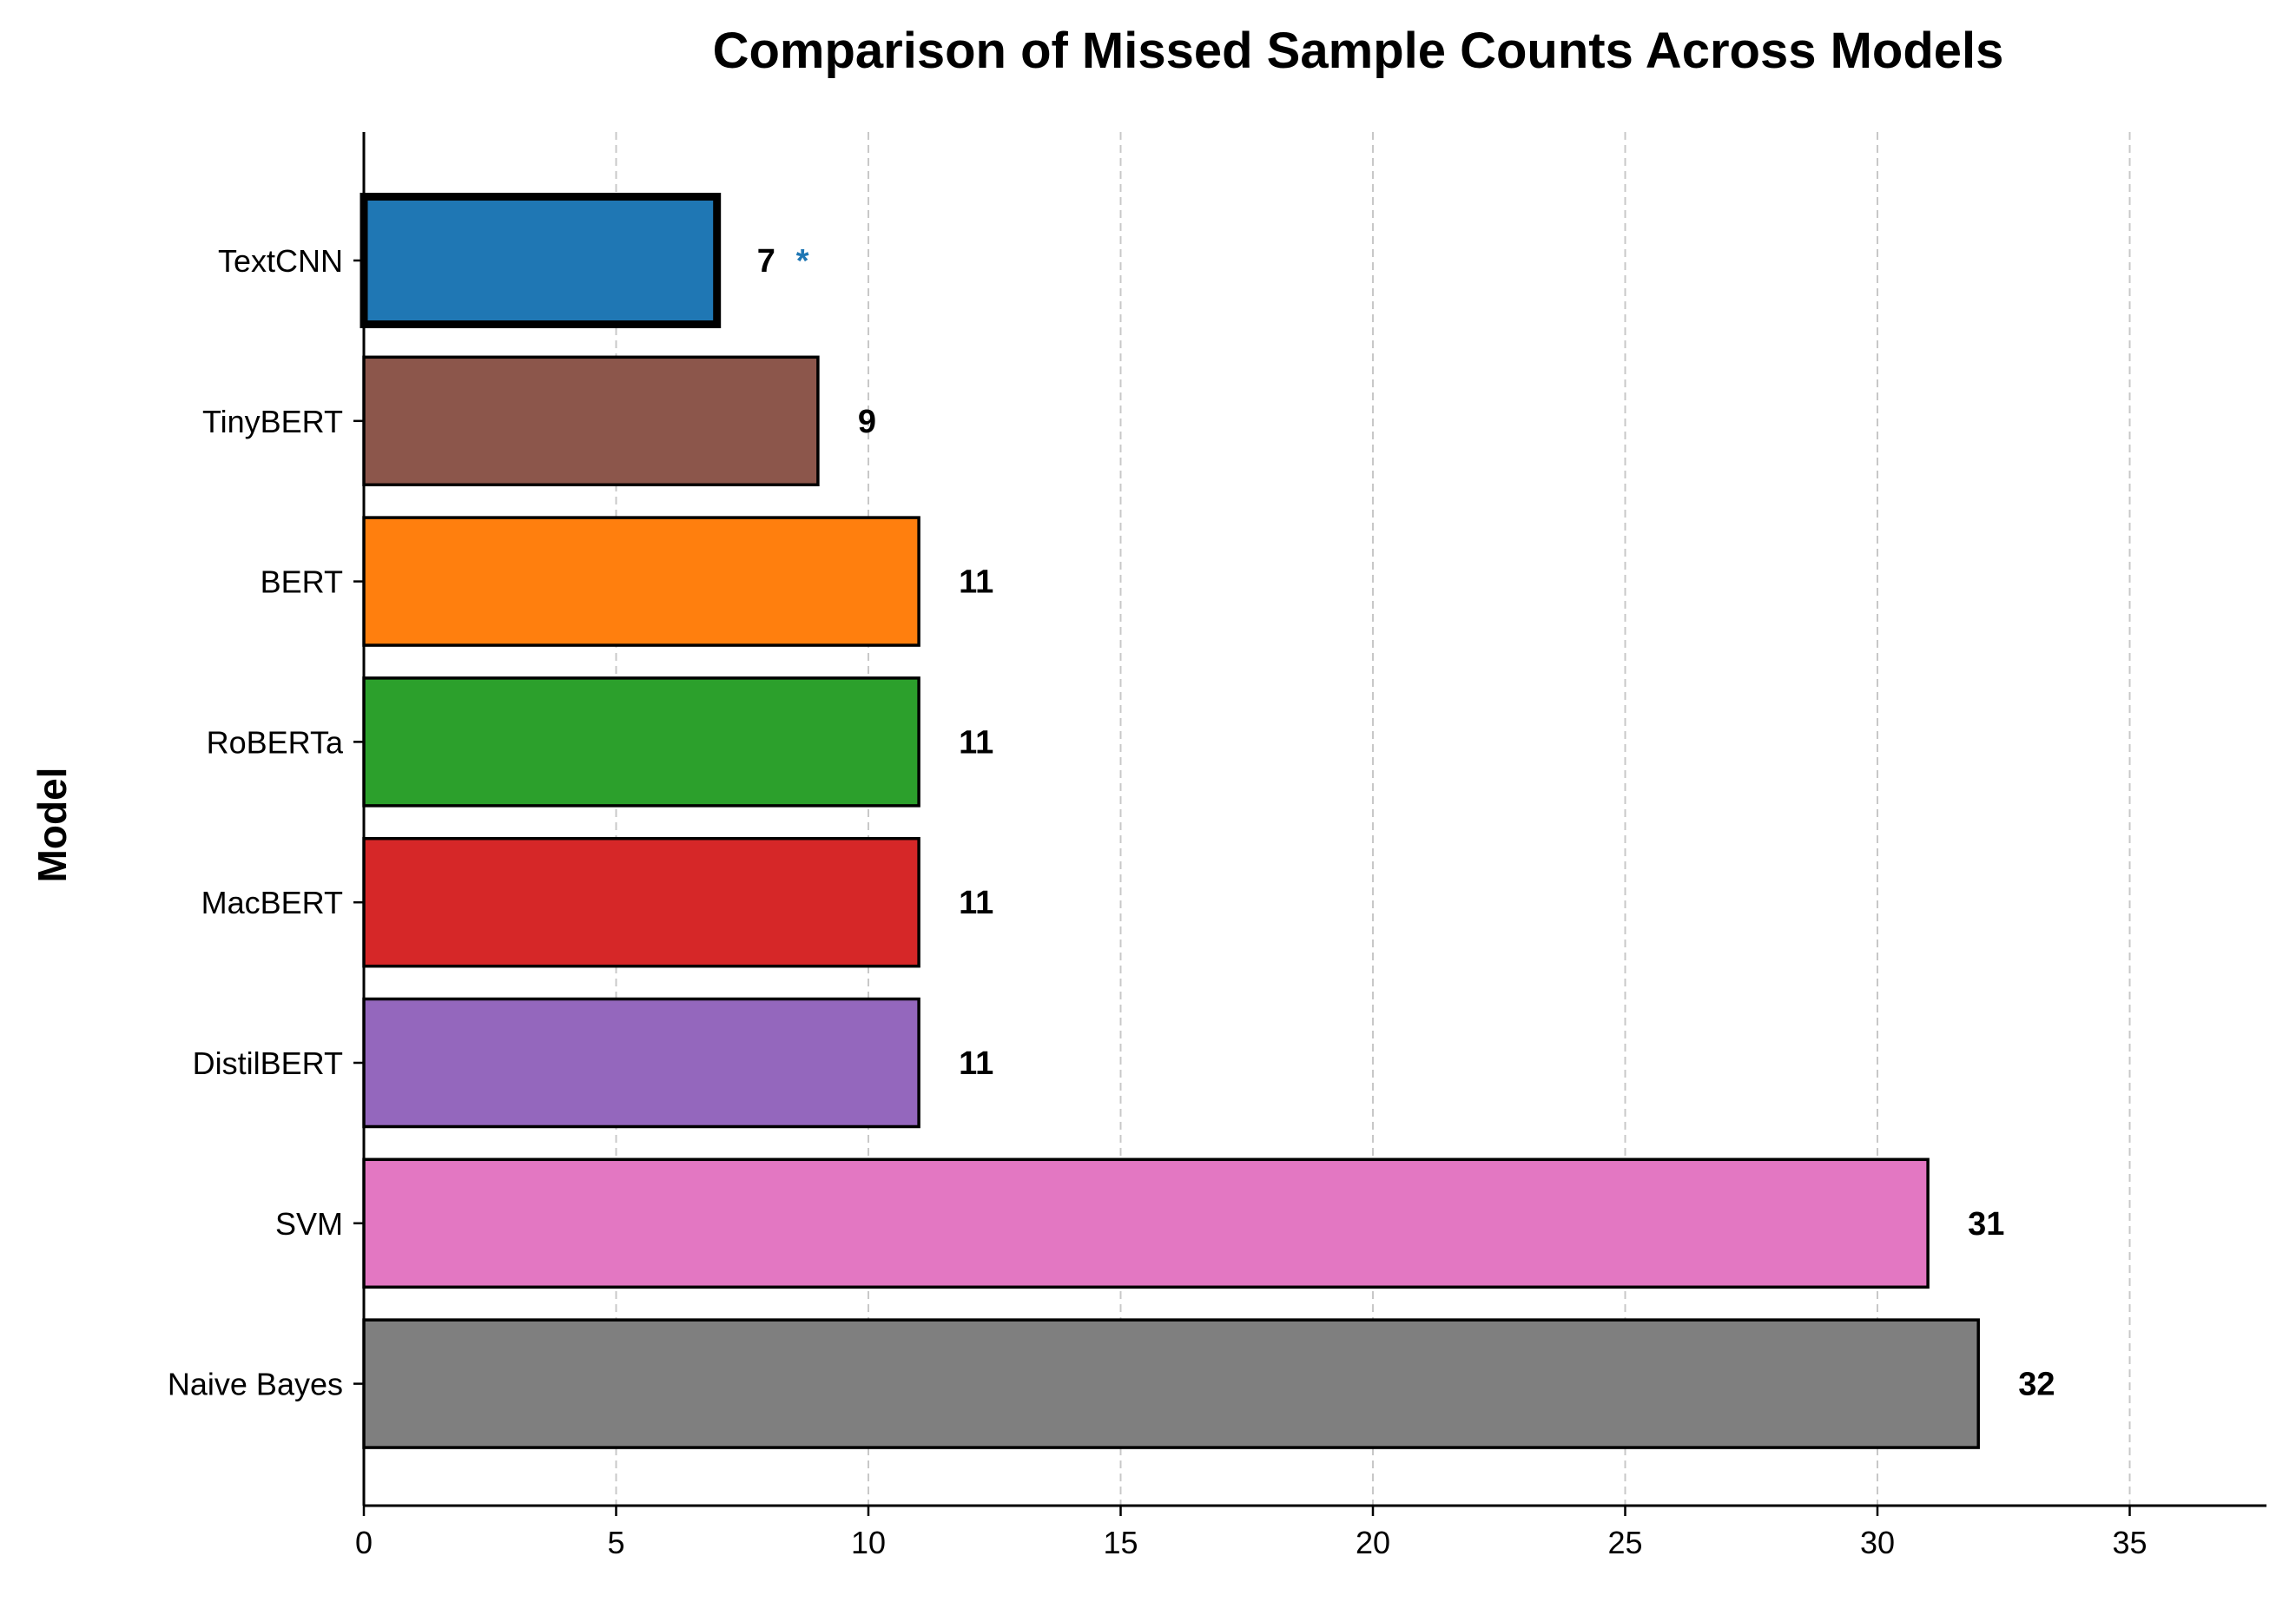 The height and width of the screenshot is (1622, 2296). Describe the element at coordinates (976, 1063) in the screenshot. I see `value-label-distilbert: 11` at that location.